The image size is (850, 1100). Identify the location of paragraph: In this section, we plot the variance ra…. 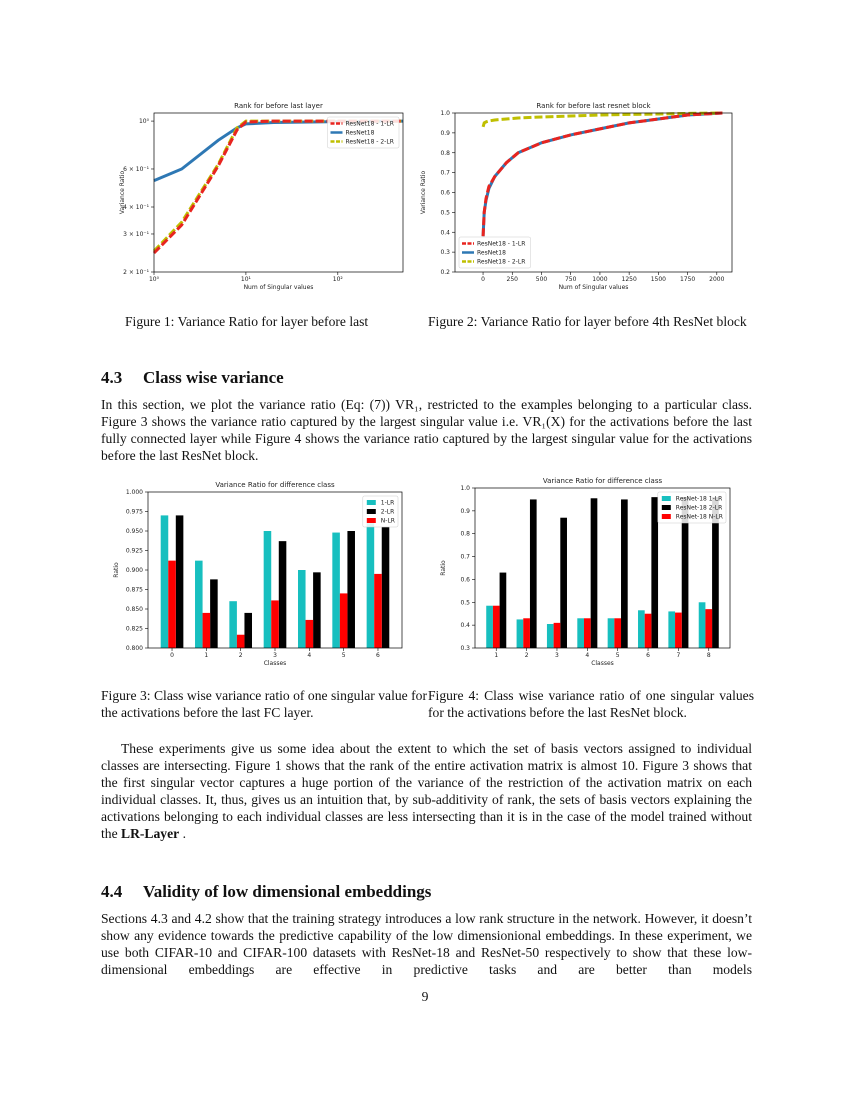
(426, 430).